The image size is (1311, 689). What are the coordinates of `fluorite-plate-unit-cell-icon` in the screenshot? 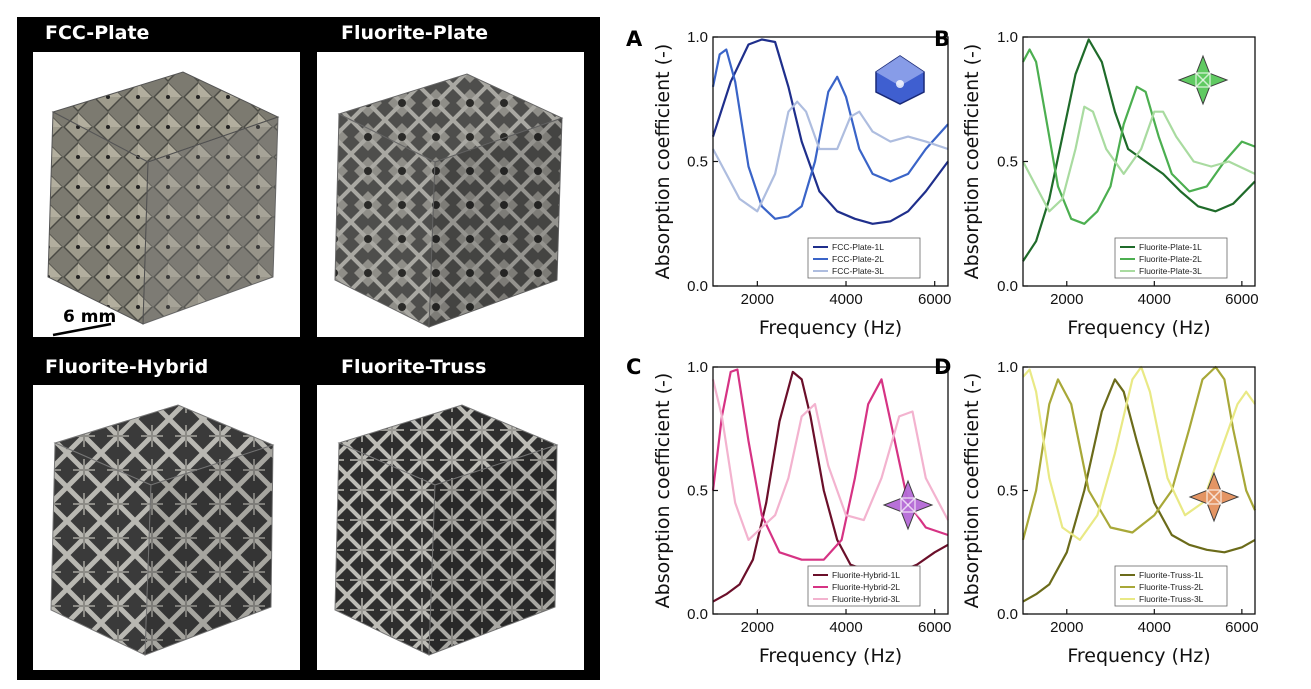 It's located at (1203, 80).